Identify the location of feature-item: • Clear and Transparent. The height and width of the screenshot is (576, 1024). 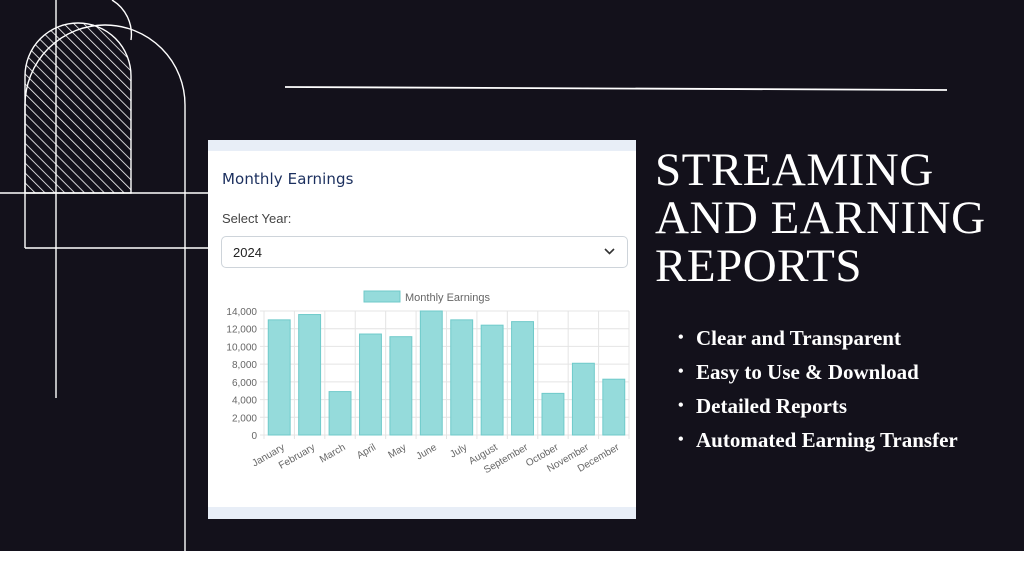
(818, 340).